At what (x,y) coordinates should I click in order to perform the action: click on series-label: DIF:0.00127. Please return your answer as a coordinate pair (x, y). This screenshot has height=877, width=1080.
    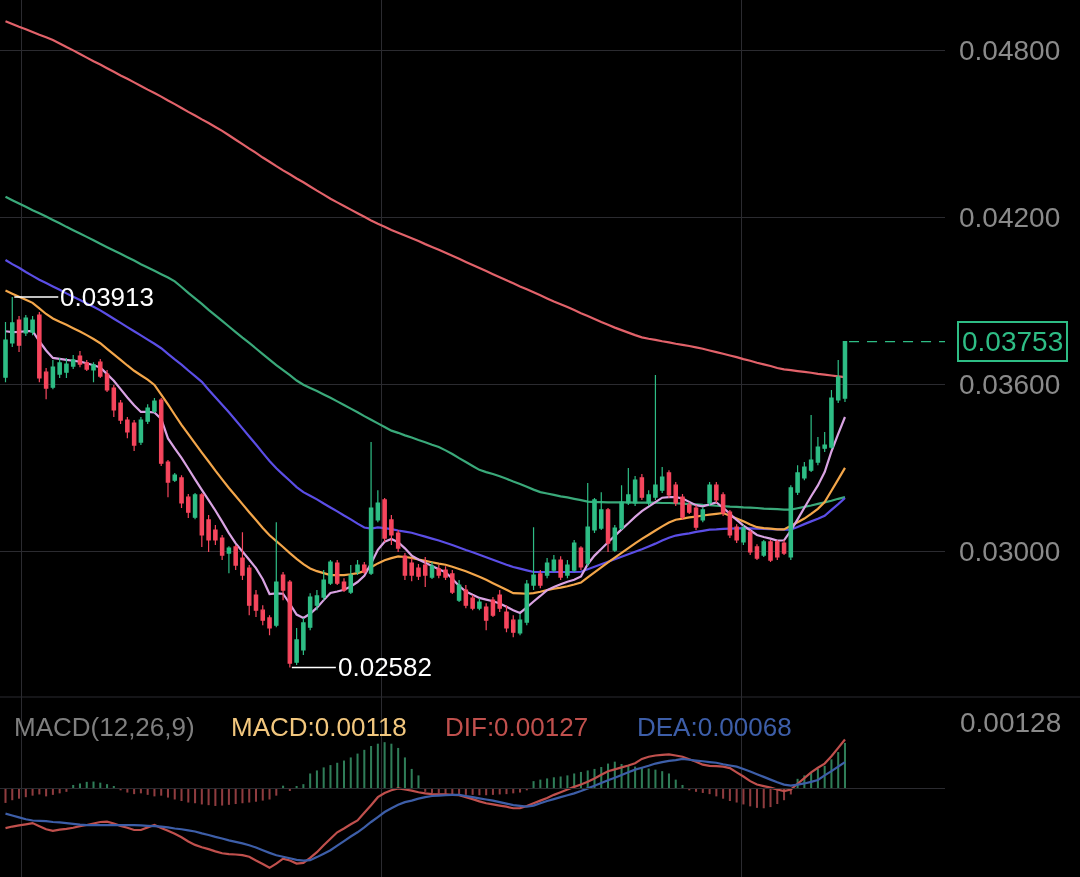
    Looking at the image, I should click on (517, 727).